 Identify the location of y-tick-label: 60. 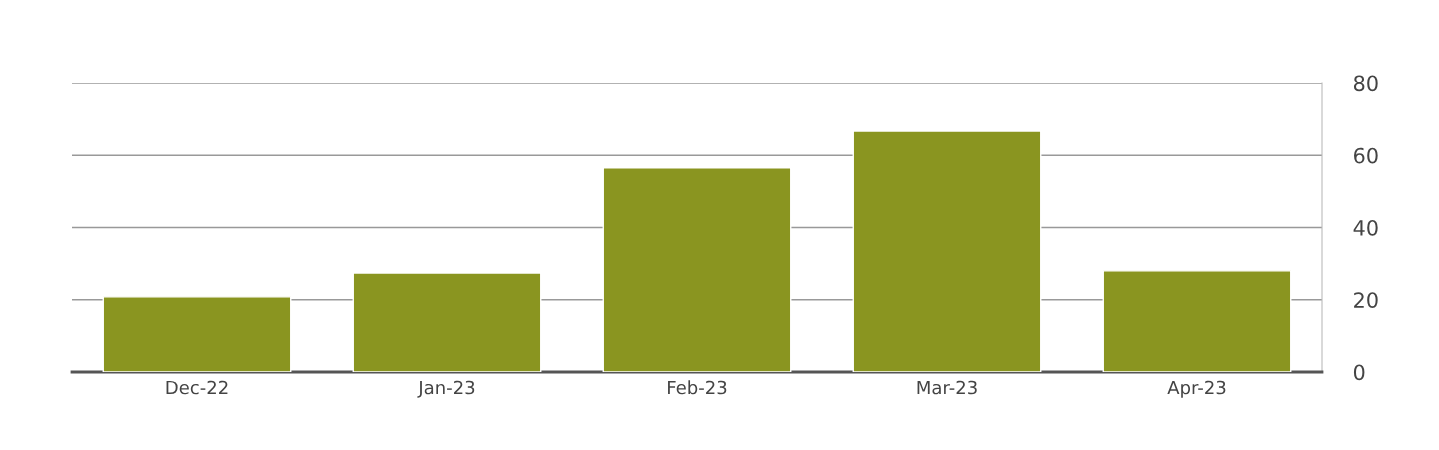
(1366, 155).